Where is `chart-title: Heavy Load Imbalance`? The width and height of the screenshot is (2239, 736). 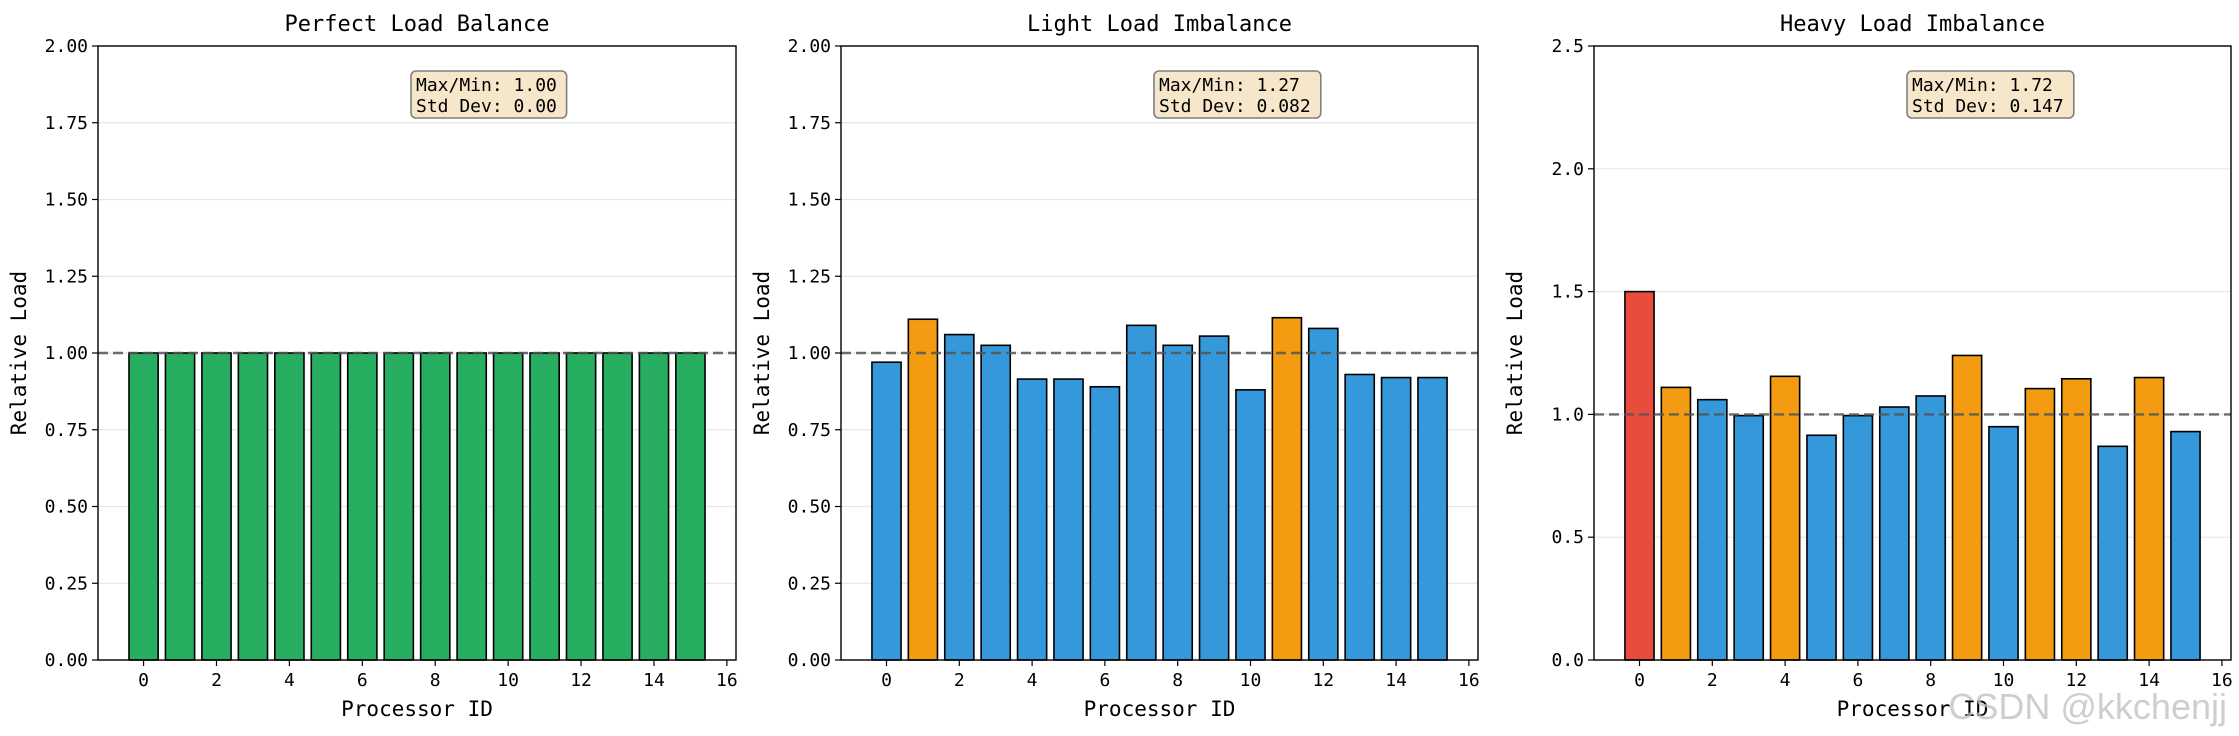
chart-title: Heavy Load Imbalance is located at coordinates (1912, 24).